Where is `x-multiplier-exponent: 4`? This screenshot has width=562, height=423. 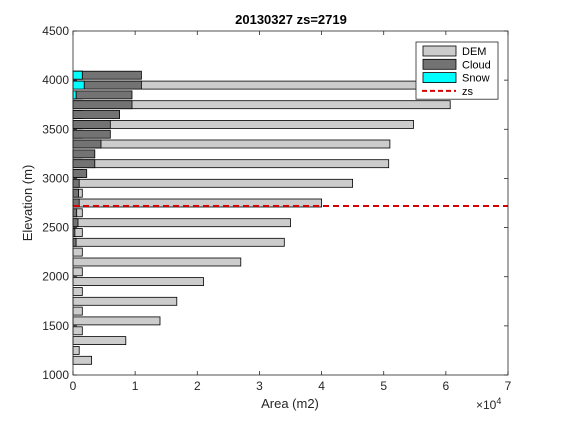 x-multiplier-exponent: 4 is located at coordinates (498, 401).